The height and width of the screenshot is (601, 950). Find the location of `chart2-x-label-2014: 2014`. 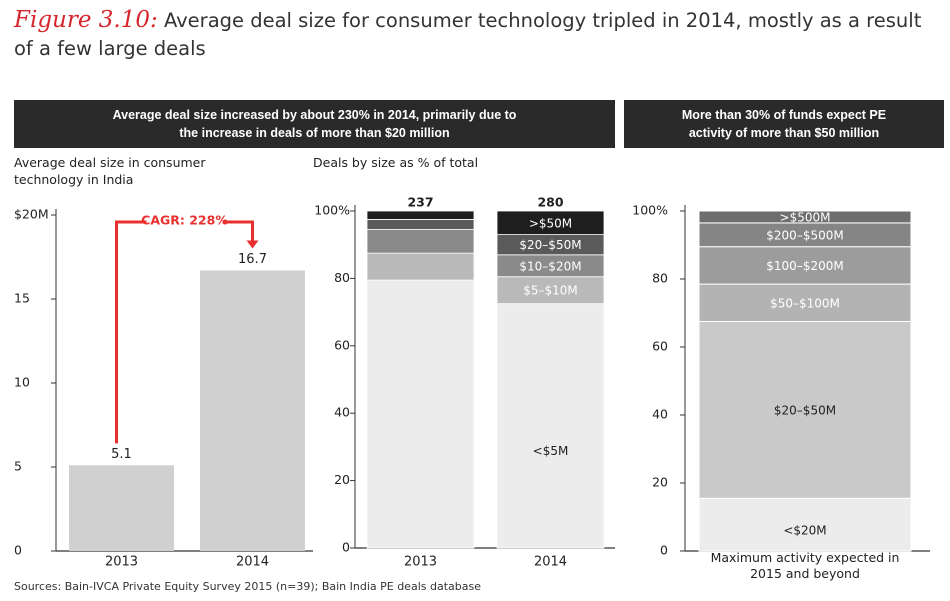

chart2-x-label-2014: 2014 is located at coordinates (550, 562).